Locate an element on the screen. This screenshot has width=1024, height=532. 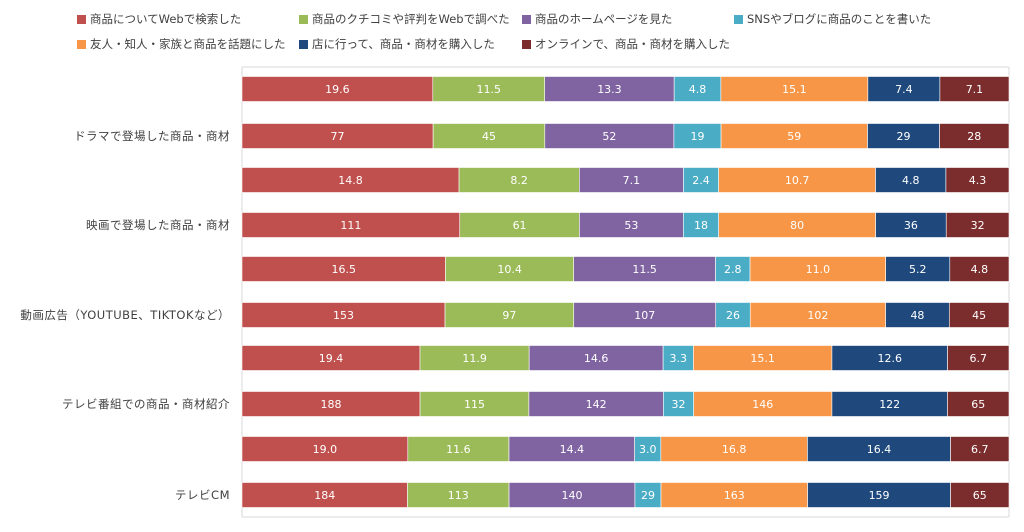
data-label: 13.3 is located at coordinates (609, 89).